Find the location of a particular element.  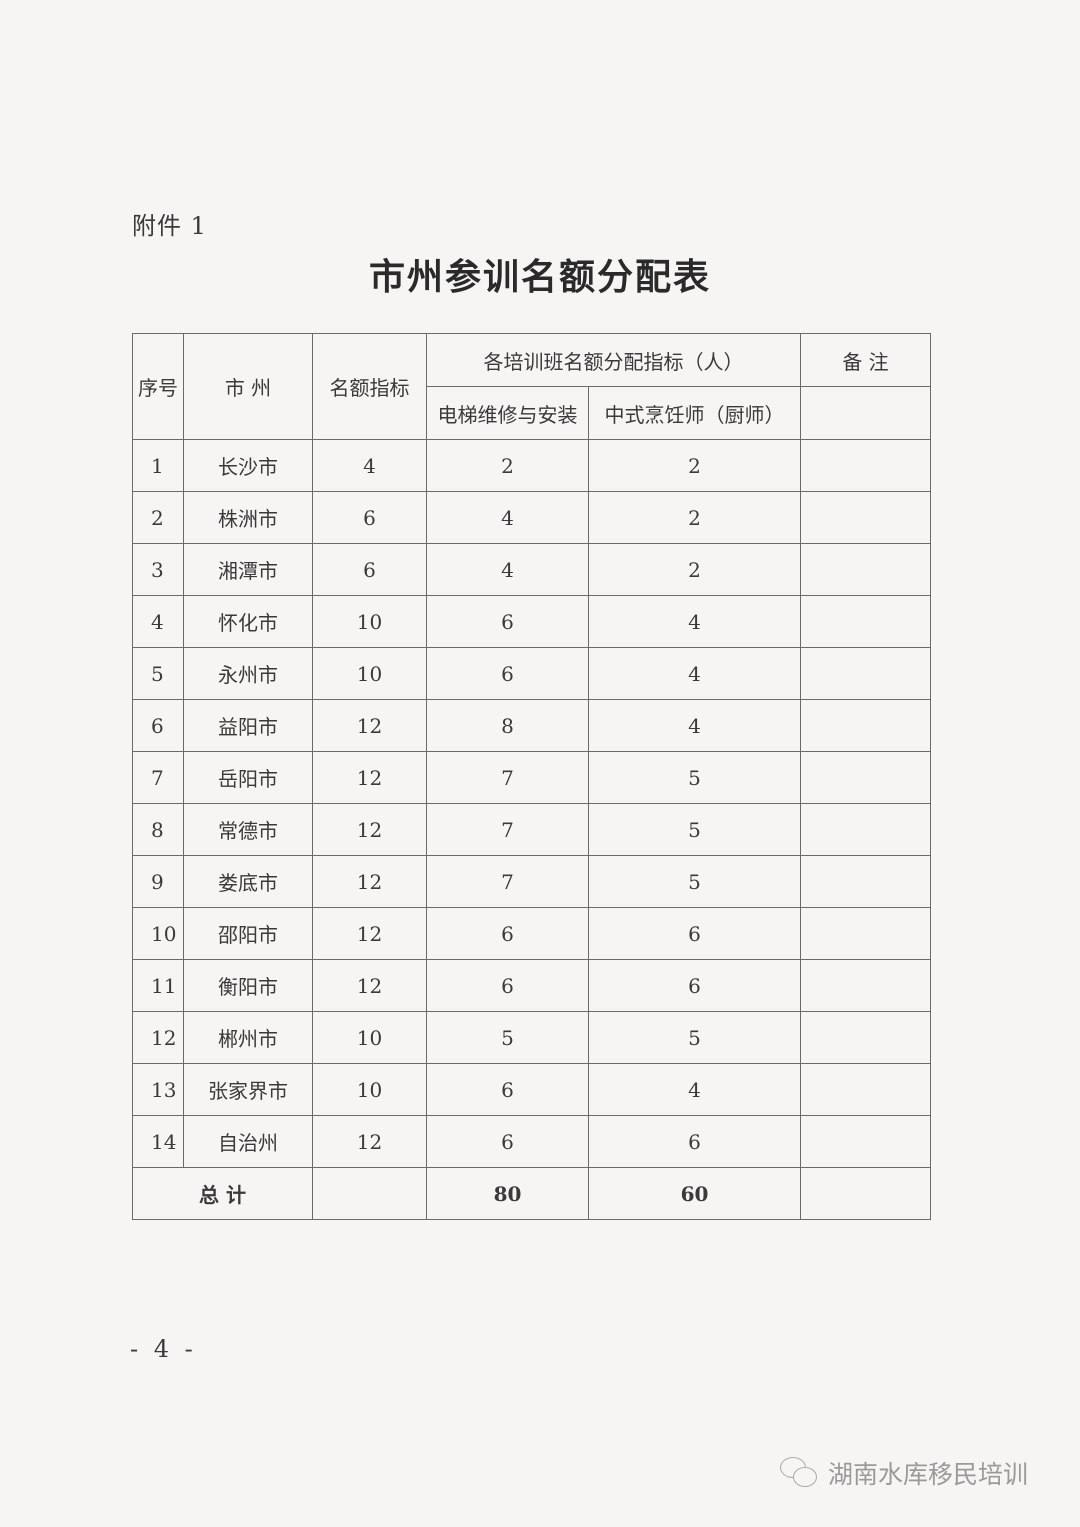

cell-city: 岳阳市 is located at coordinates (248, 777).